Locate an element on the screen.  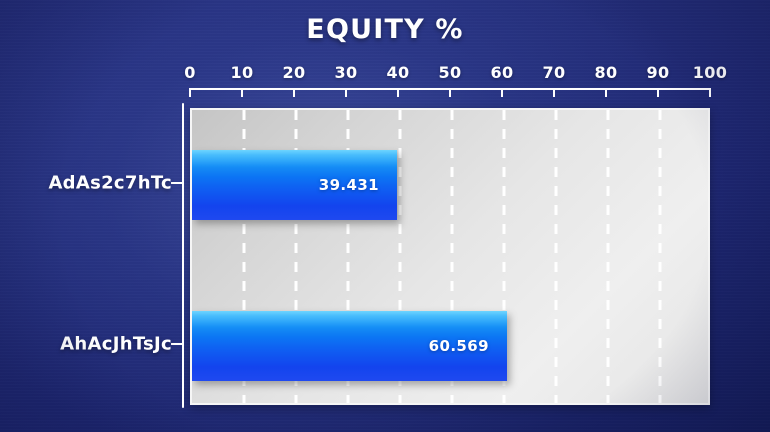
y-axis-category-label: AhAcJhTsJc is located at coordinates (116, 344).